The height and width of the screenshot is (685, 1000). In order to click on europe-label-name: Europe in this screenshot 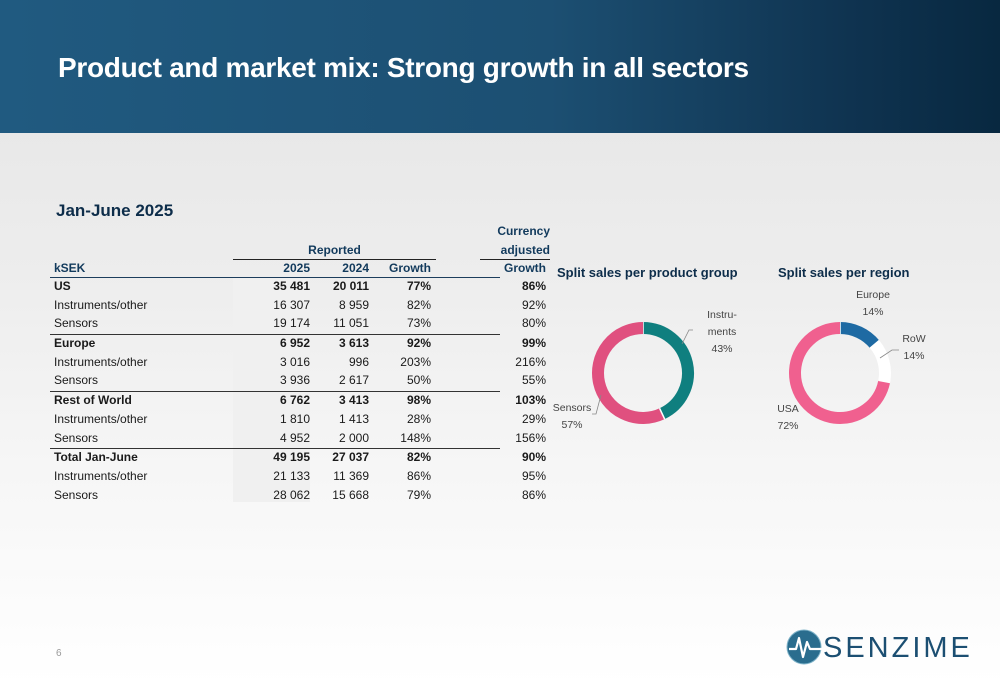, I will do `click(873, 295)`.